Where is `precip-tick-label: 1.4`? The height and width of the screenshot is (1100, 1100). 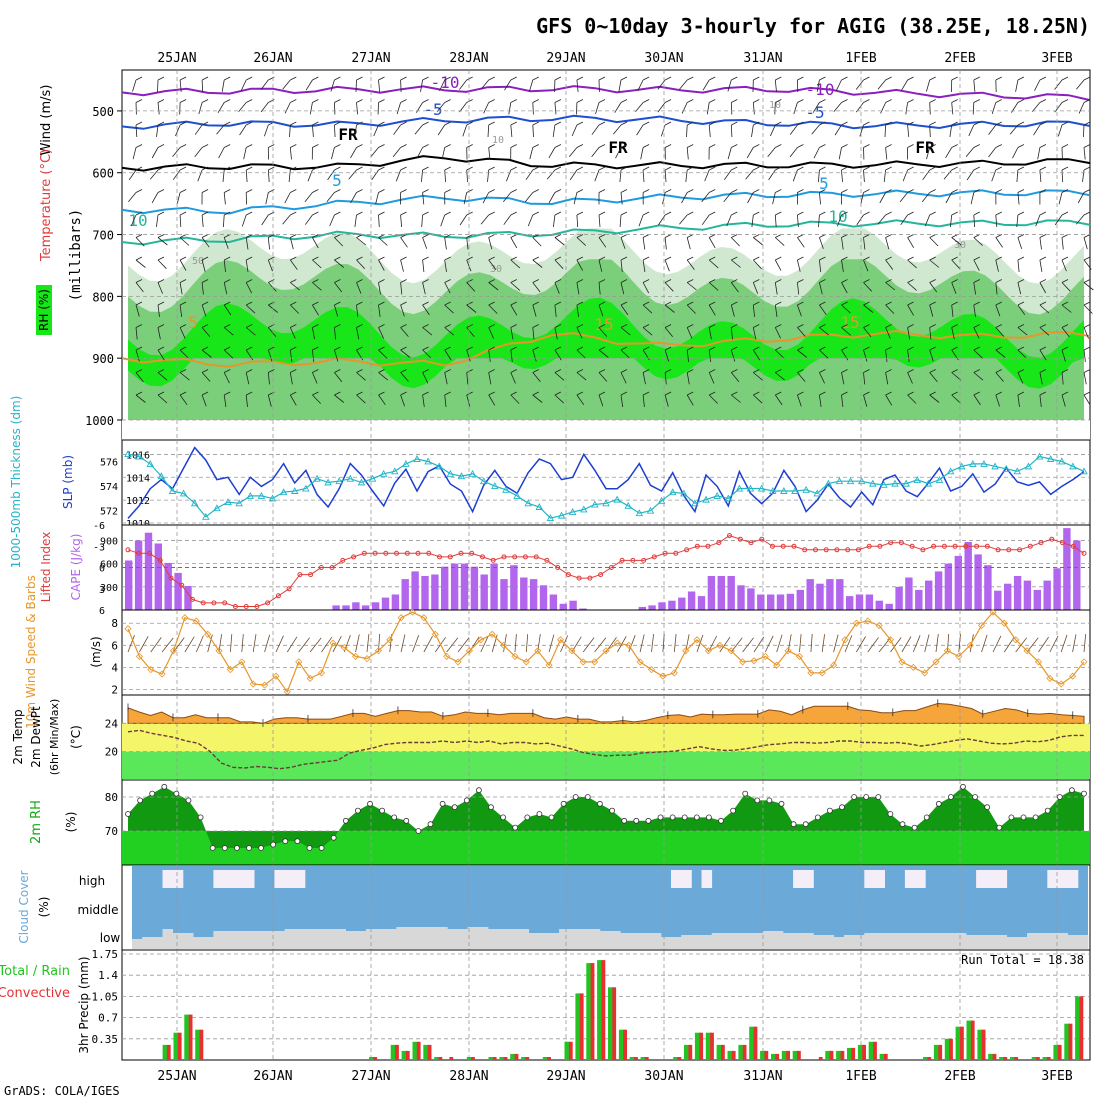
precip-tick-label: 1.4 is located at coordinates (108, 975).